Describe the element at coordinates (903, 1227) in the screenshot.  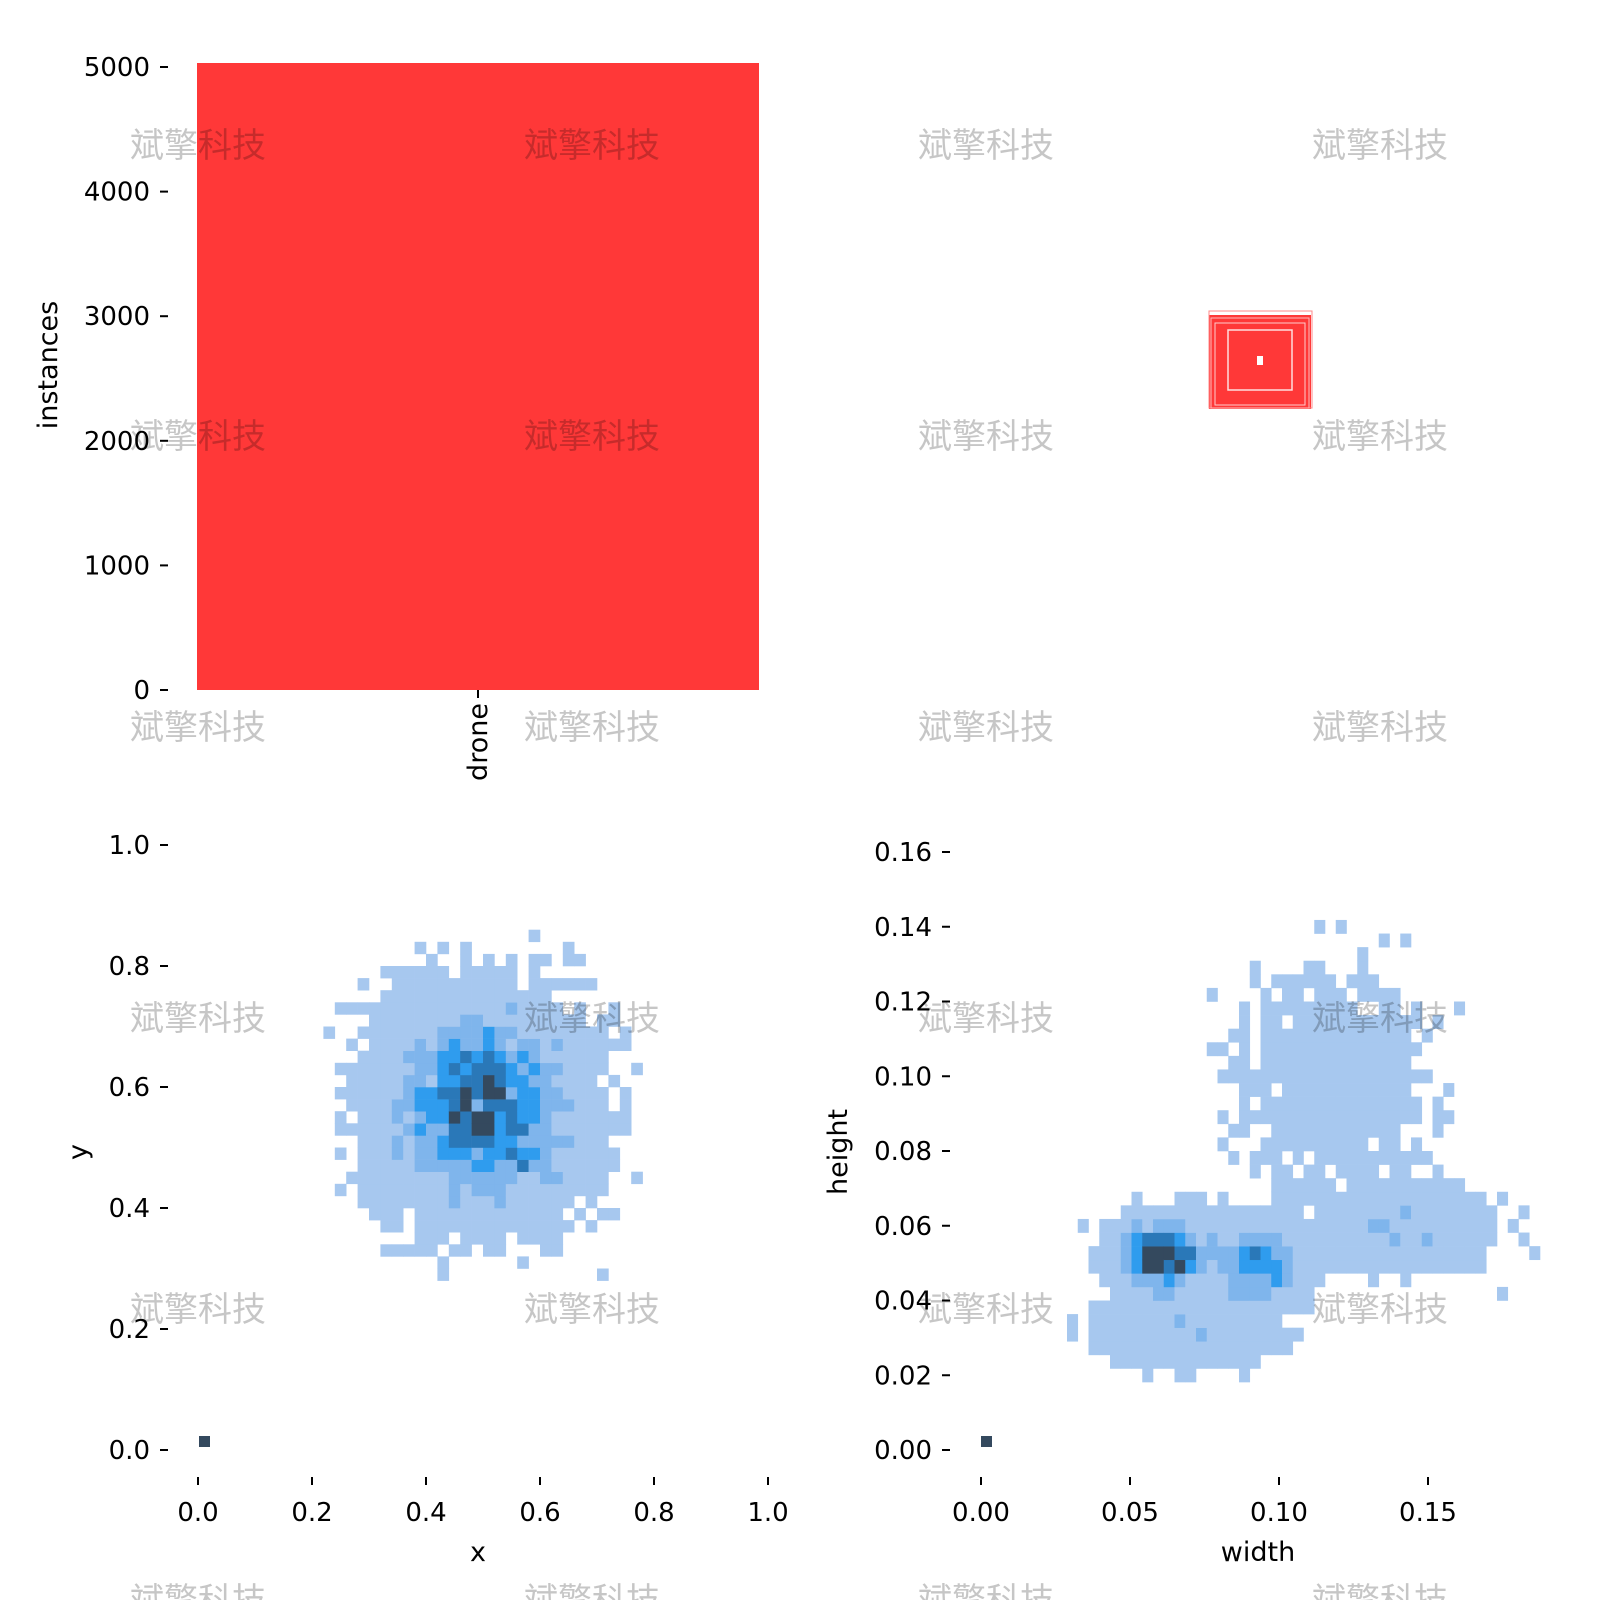
I see `wh-y-tick-label: 0.06` at that location.